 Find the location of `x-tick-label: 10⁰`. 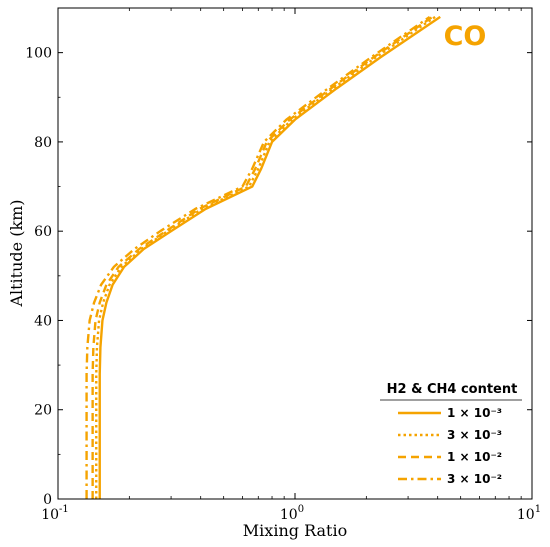

x-tick-label: 10⁰ is located at coordinates (292, 513).